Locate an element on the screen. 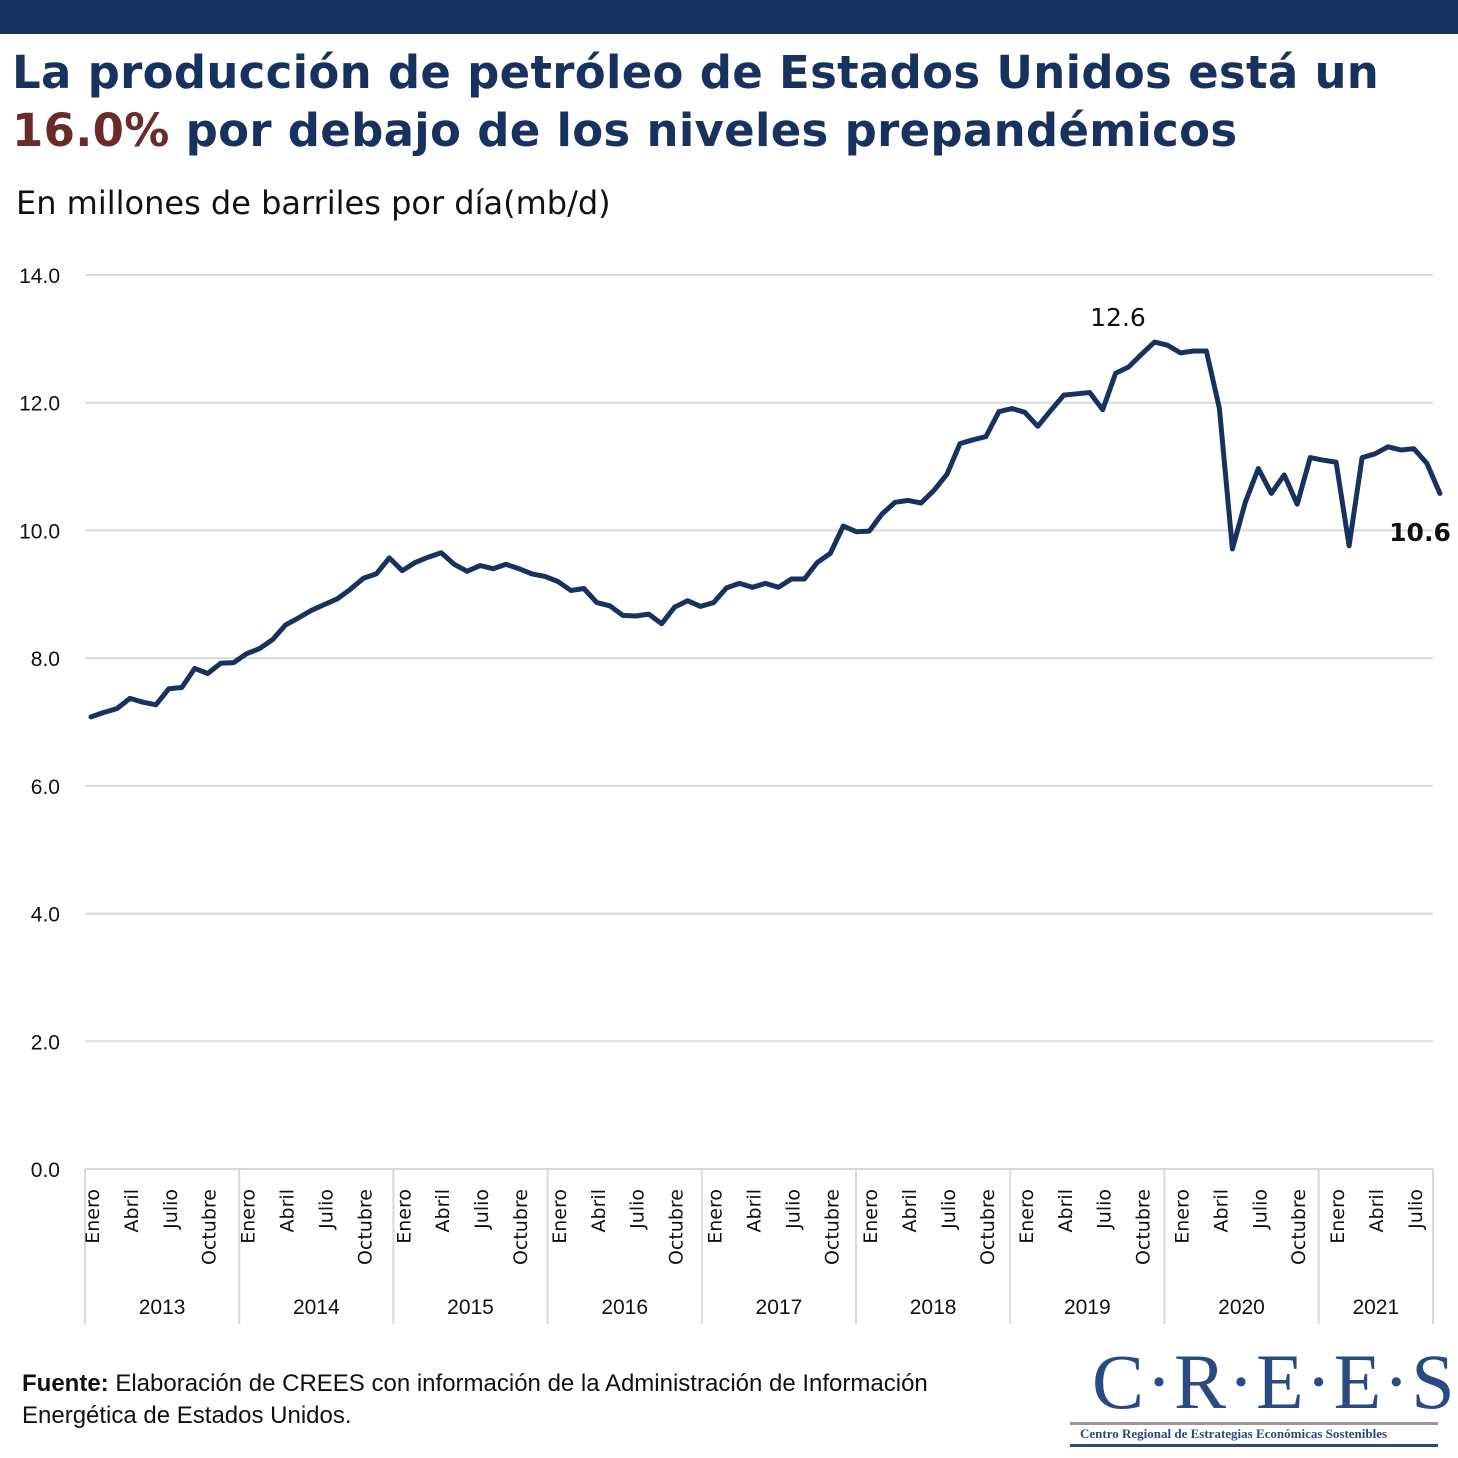  y-tick-label: 14.0 is located at coordinates (39, 276).